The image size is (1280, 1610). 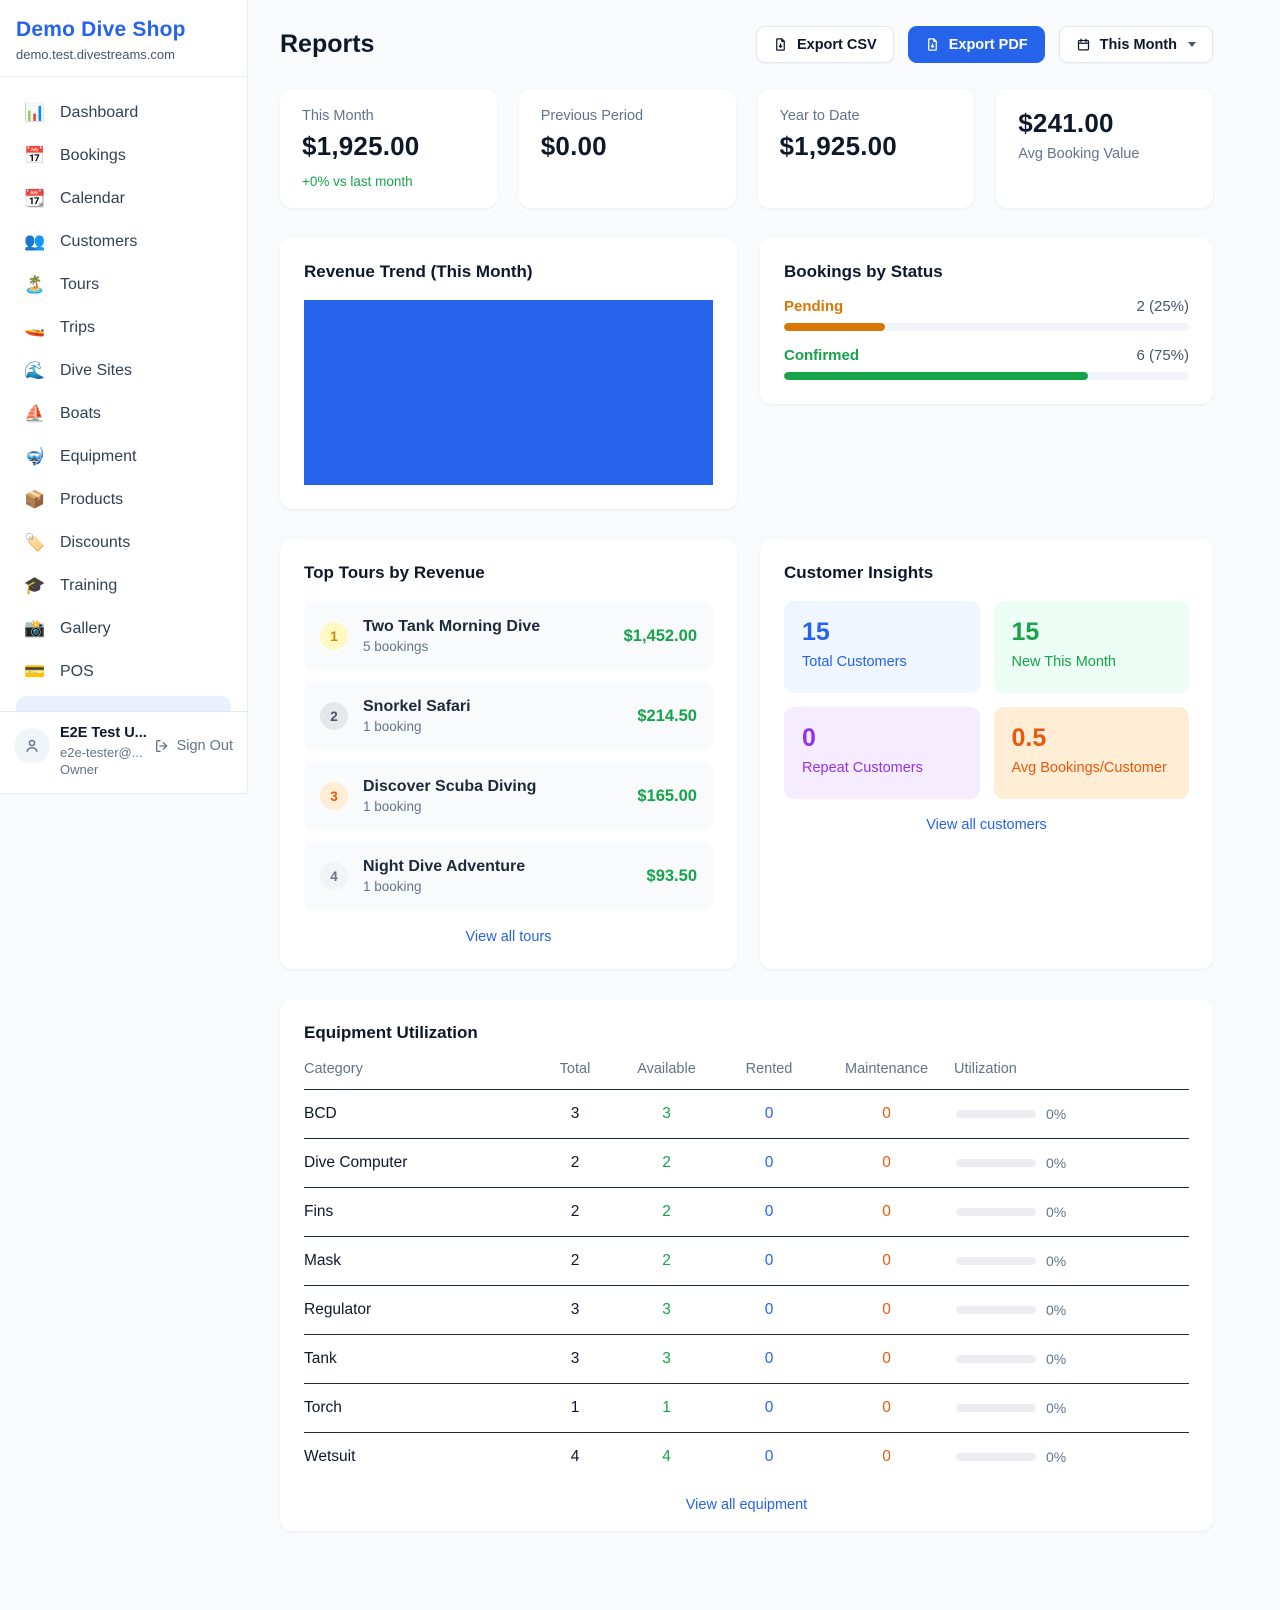 What do you see at coordinates (320, 1358) in the screenshot?
I see `cell-category: Tank` at bounding box center [320, 1358].